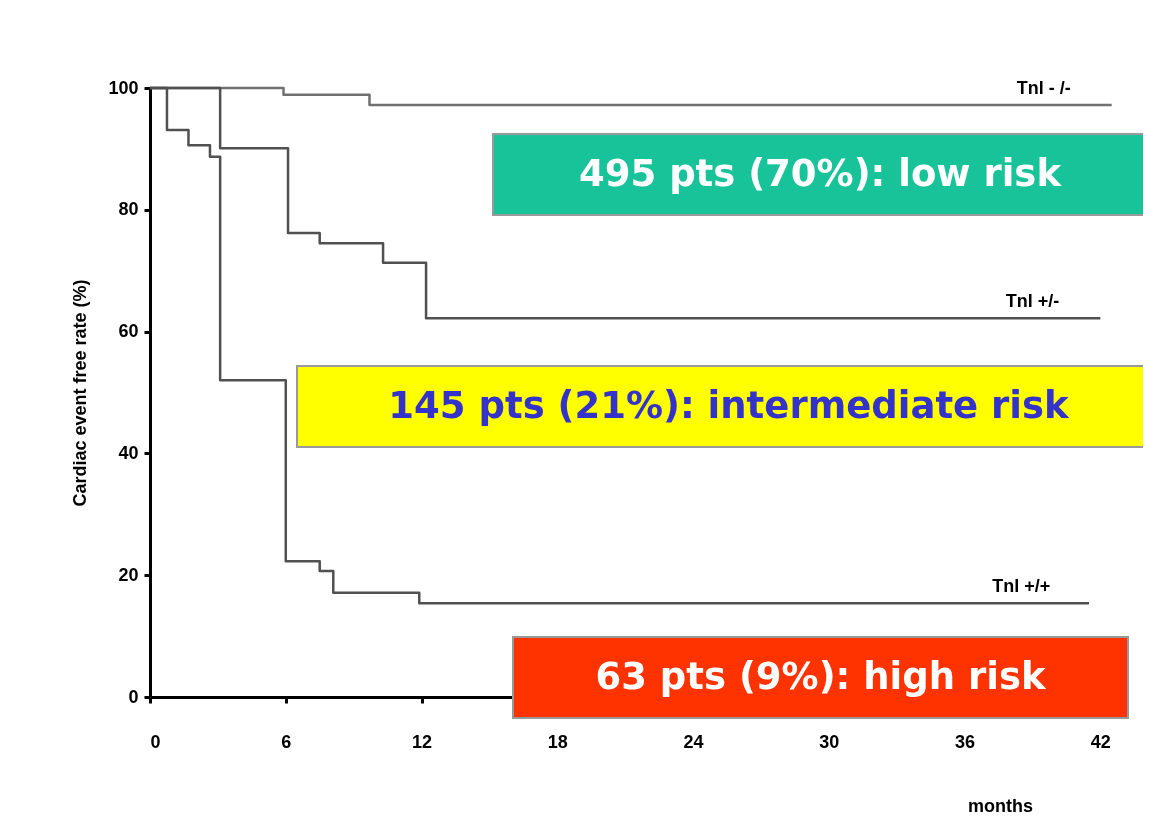 Image resolution: width=1167 pixels, height=819 pixels. I want to click on x-tick-label: 30, so click(829, 741).